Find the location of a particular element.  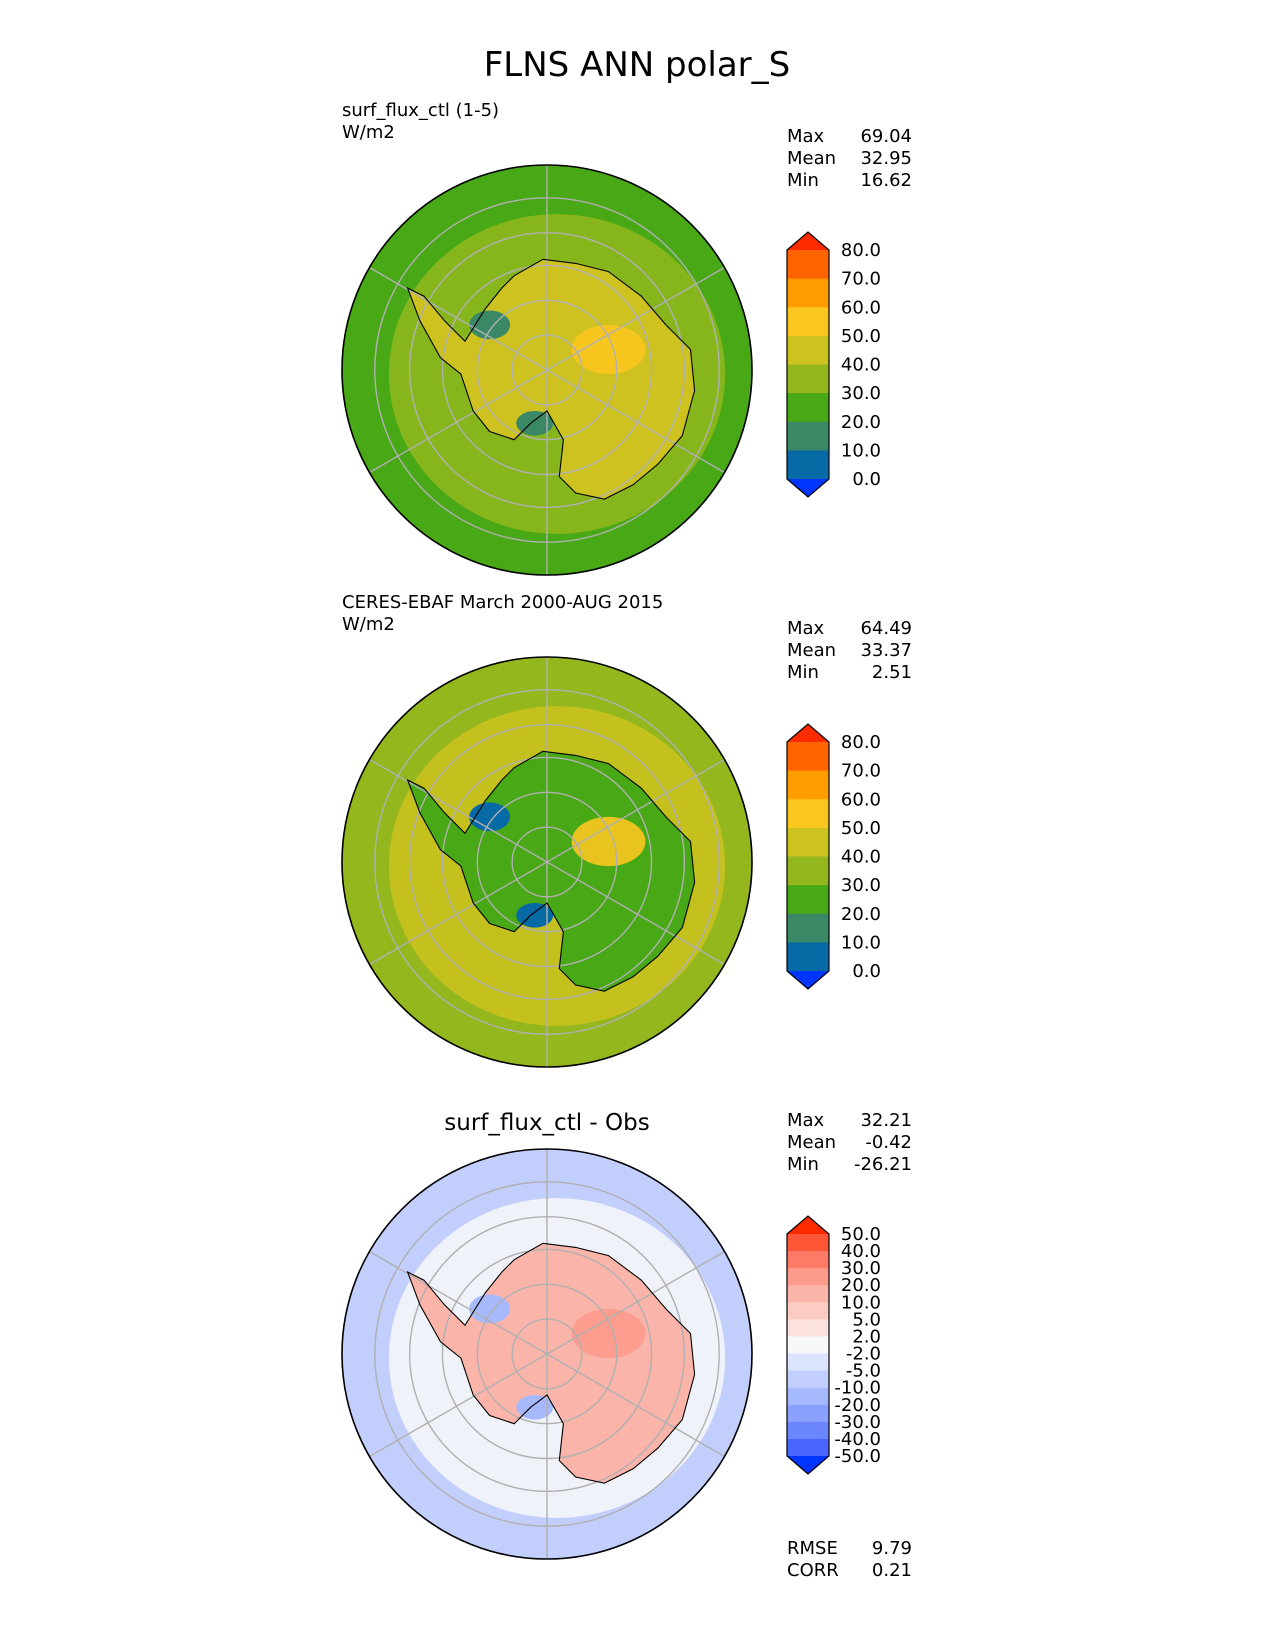

colorbar-tick-label: -5.0 is located at coordinates (863, 1371).